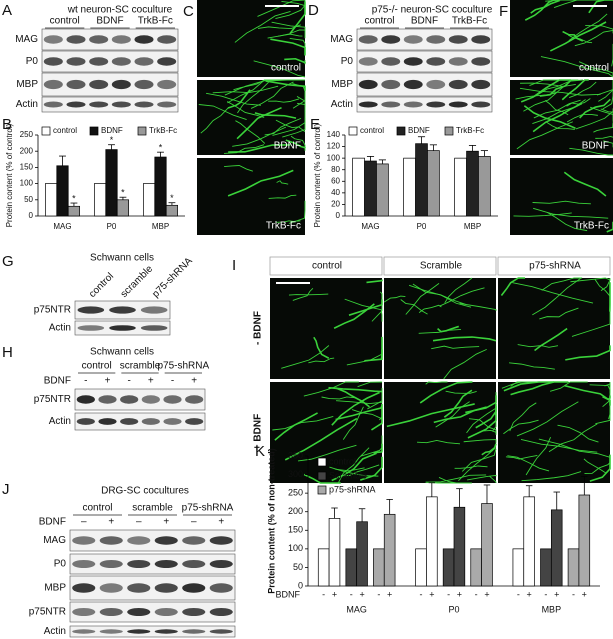  Describe the element at coordinates (552, 609) in the screenshot. I see `x-tick-label: MBP` at that location.